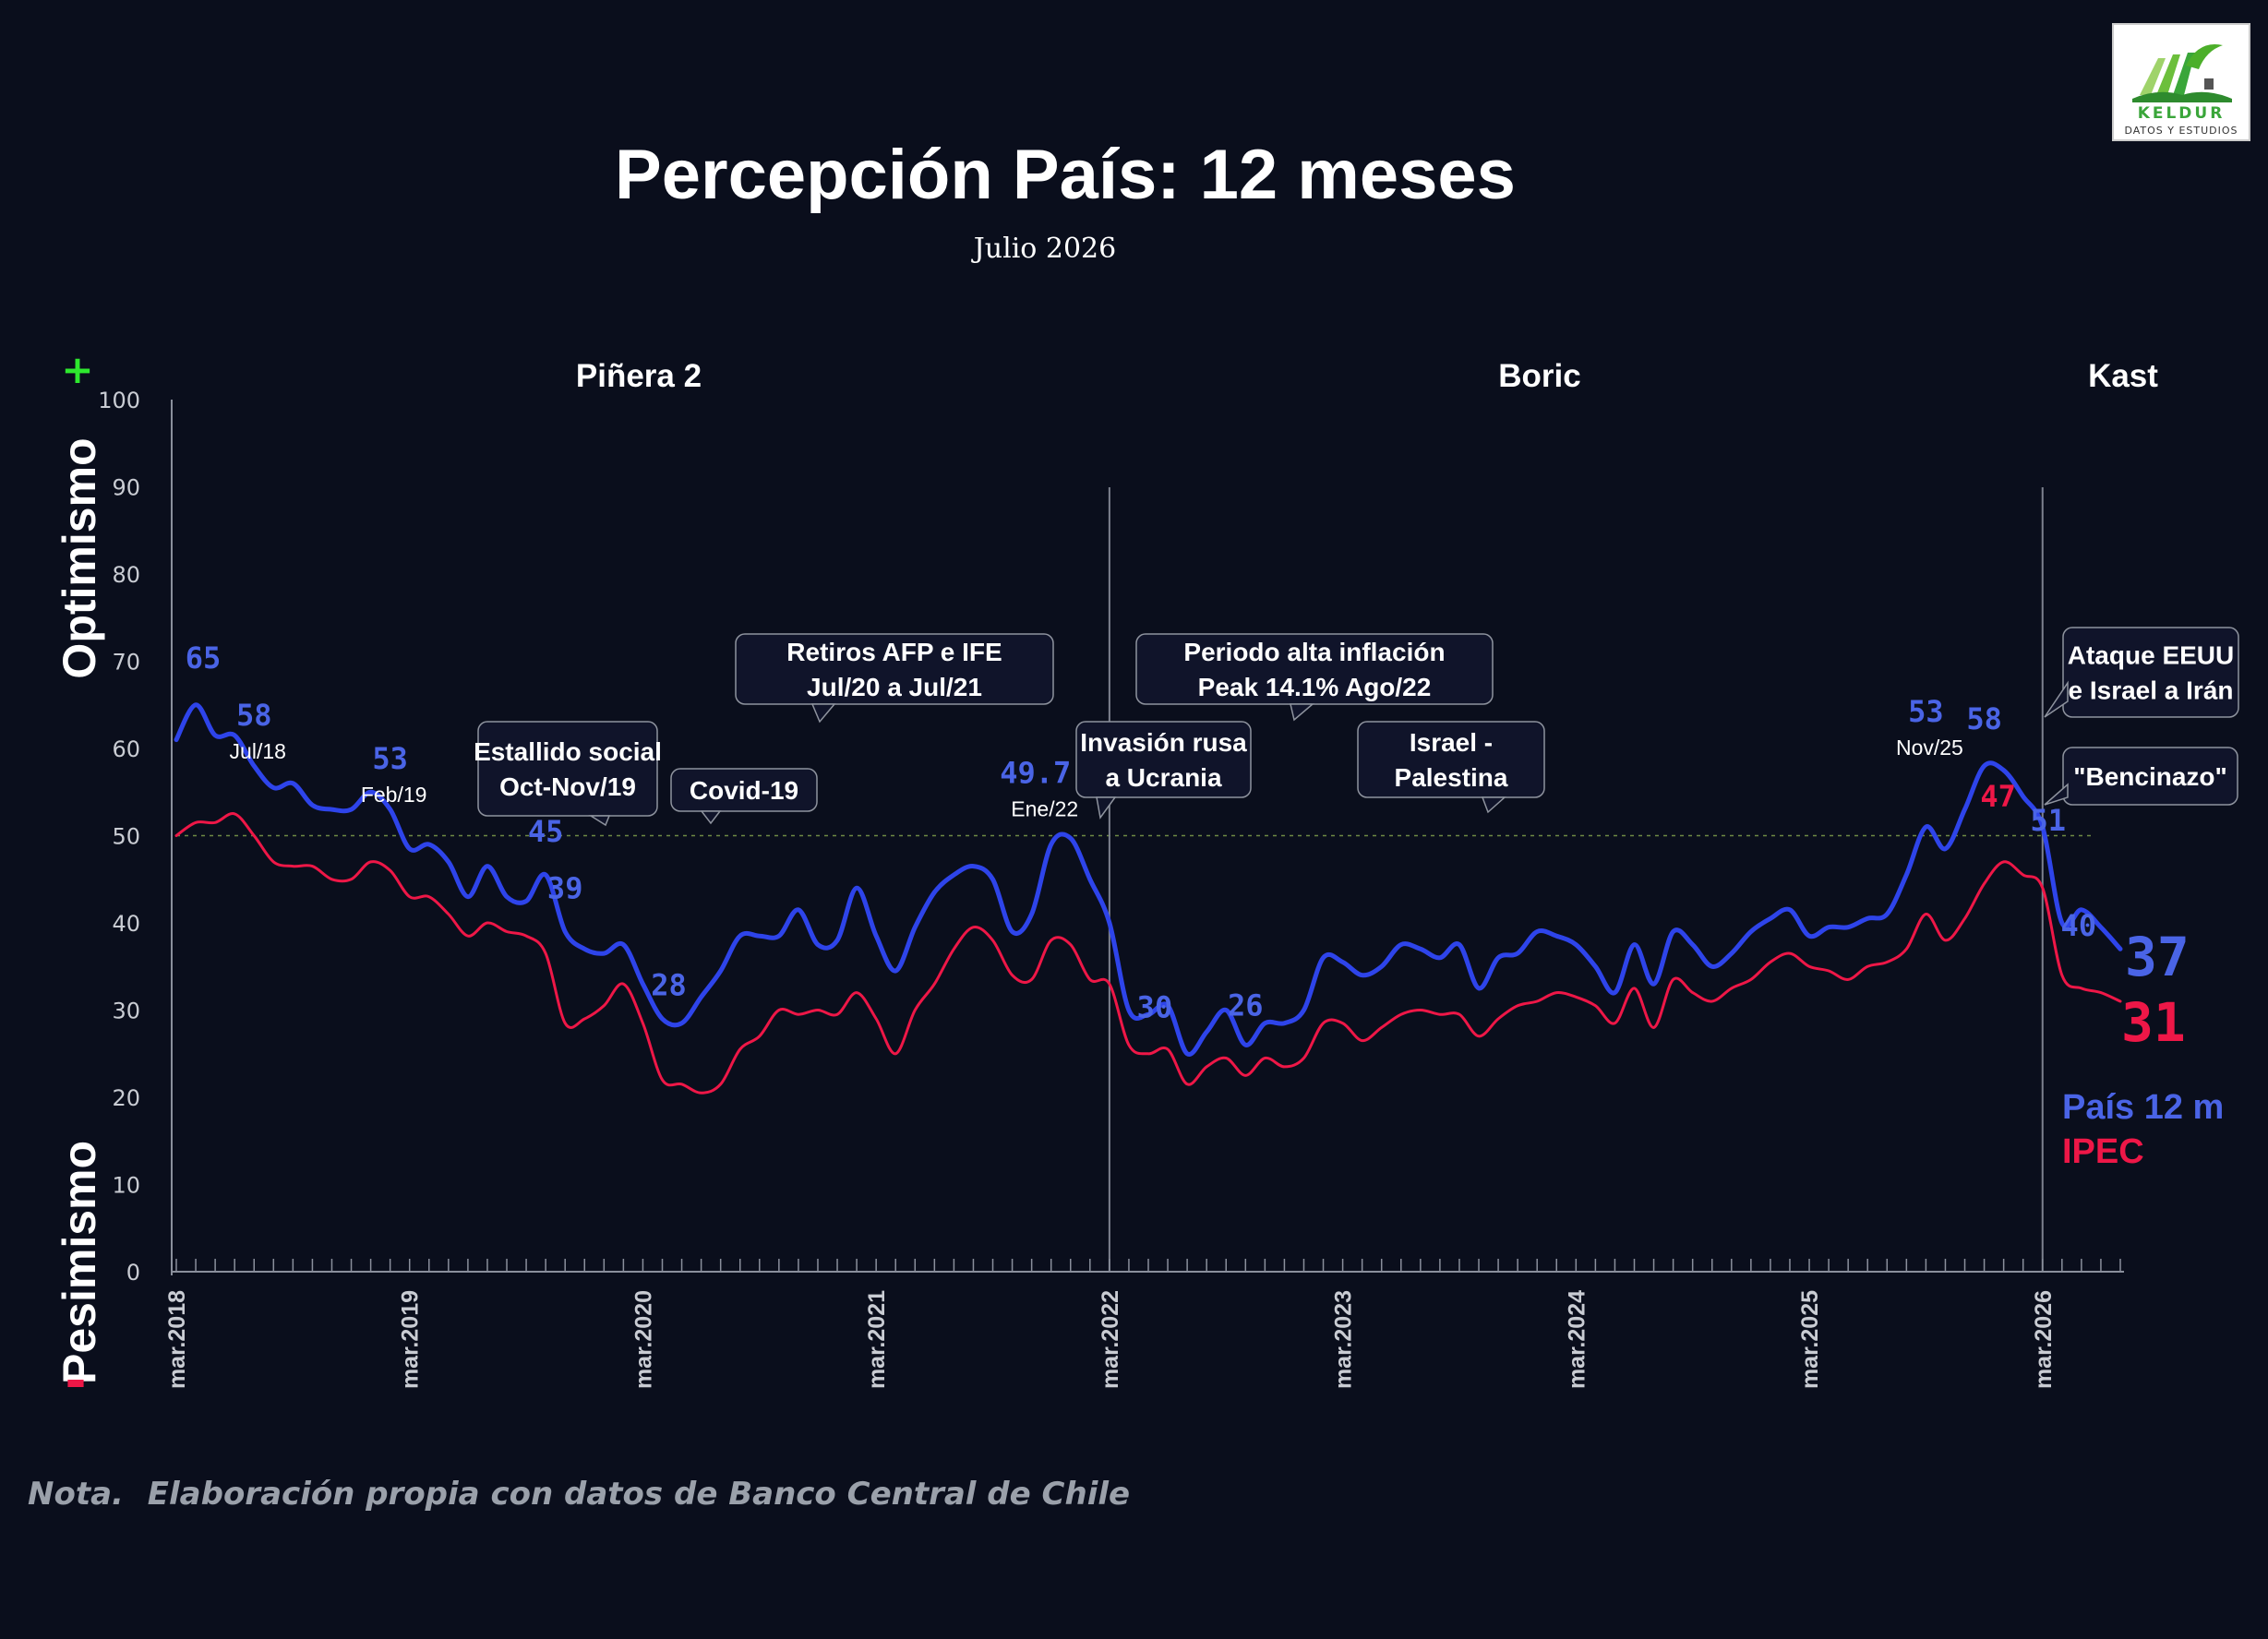  Describe the element at coordinates (204, 658) in the screenshot. I see `data-label: 65` at that location.